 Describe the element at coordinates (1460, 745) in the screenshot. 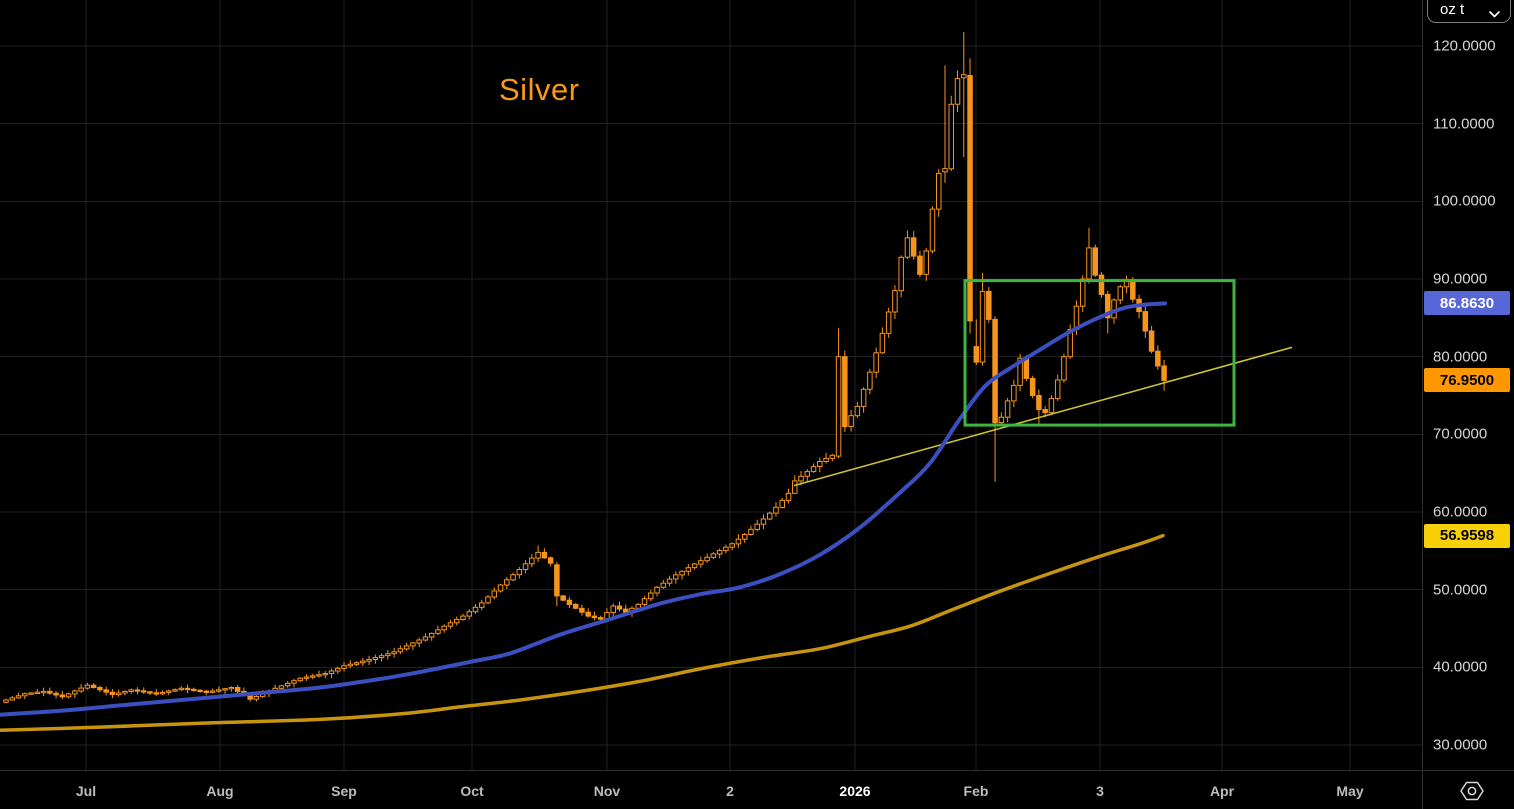

I see `price-tick-label: 30.0000` at that location.